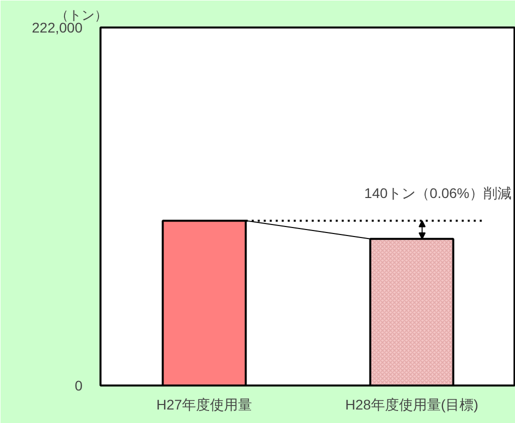  What do you see at coordinates (78, 386) in the screenshot?
I see `y-tick-label: 0` at bounding box center [78, 386].